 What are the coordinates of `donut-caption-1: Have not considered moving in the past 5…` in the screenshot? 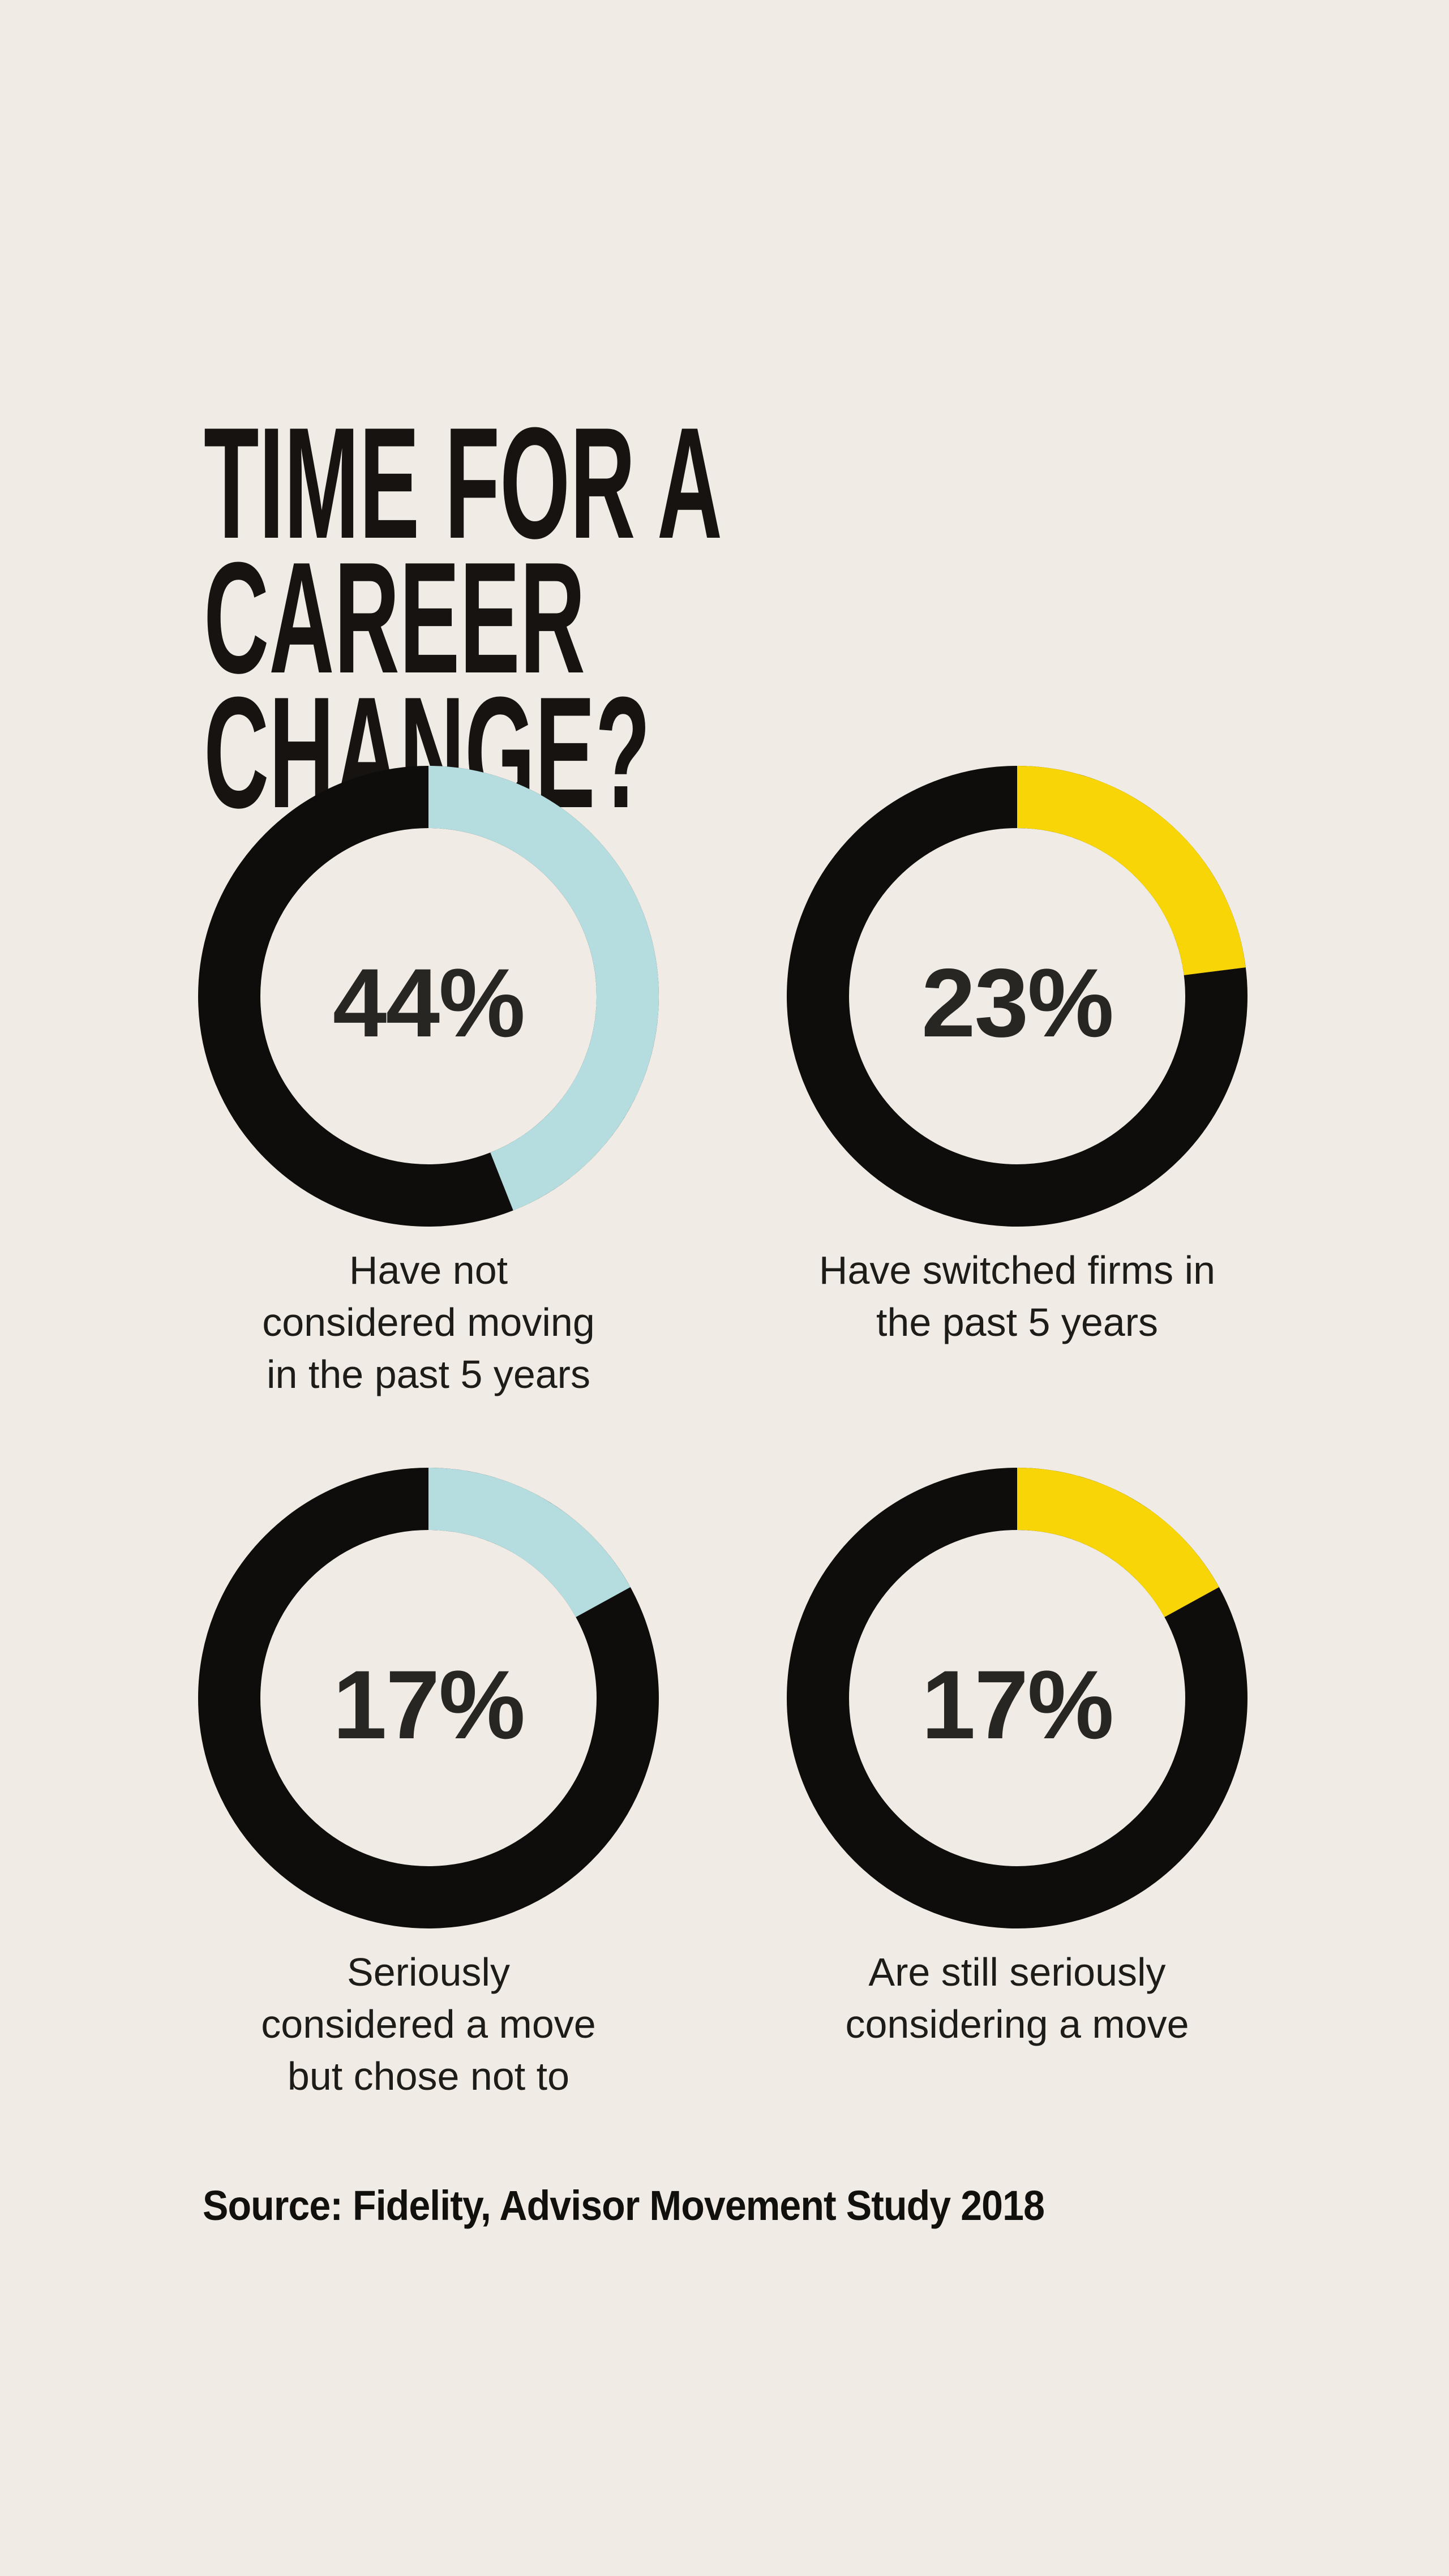 It's located at (428, 1322).